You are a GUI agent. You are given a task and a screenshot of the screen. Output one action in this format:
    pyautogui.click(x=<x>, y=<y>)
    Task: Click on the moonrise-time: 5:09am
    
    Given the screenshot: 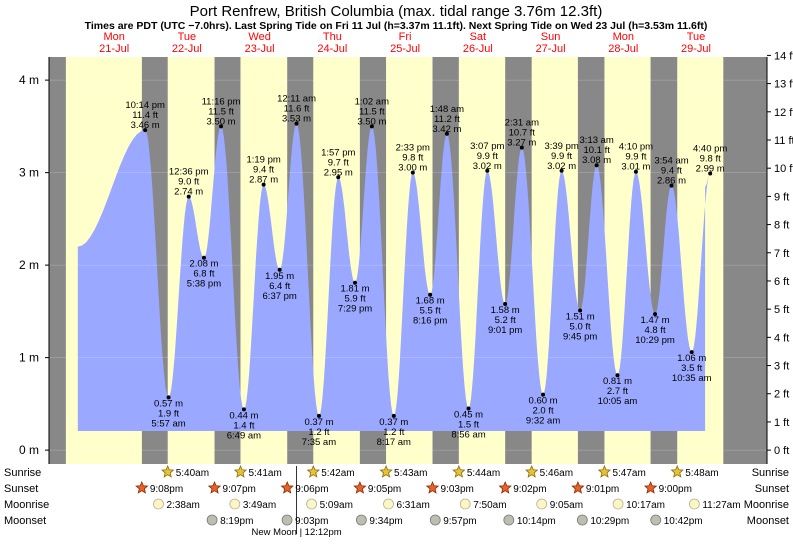 What is the action you would take?
    pyautogui.click(x=336, y=505)
    